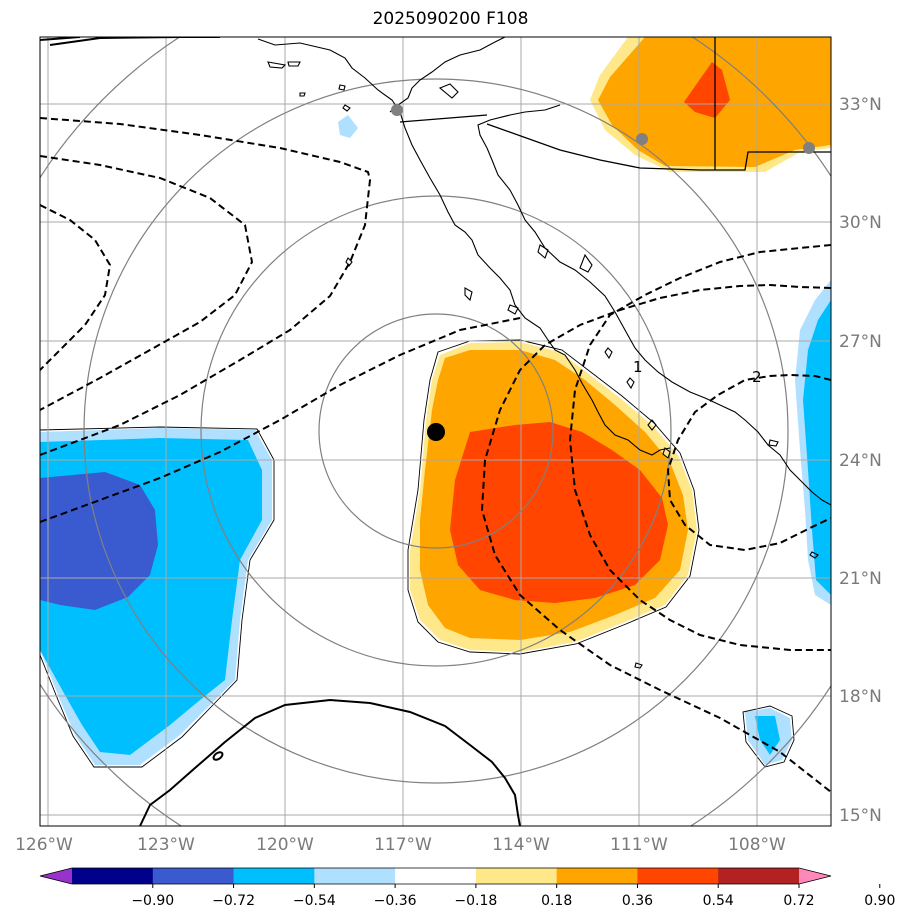 The width and height of the screenshot is (901, 924). I want to click on strong-positive-anomaly, so click(559, 512).